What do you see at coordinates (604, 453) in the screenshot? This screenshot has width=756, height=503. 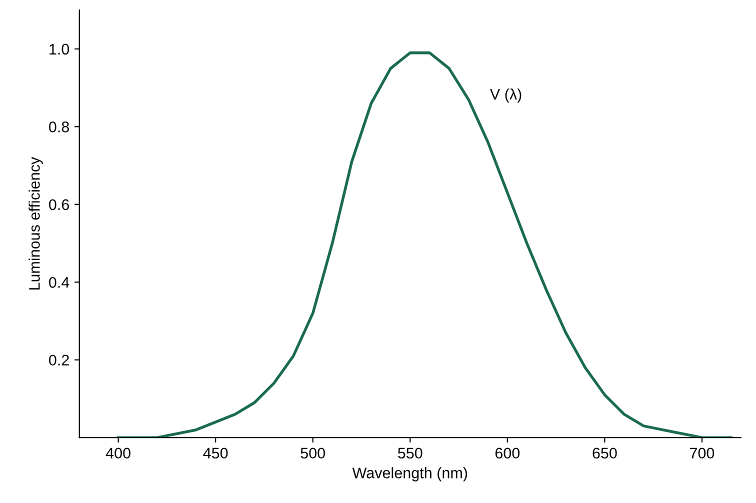 I see `x-tick-label: 650` at bounding box center [604, 453].